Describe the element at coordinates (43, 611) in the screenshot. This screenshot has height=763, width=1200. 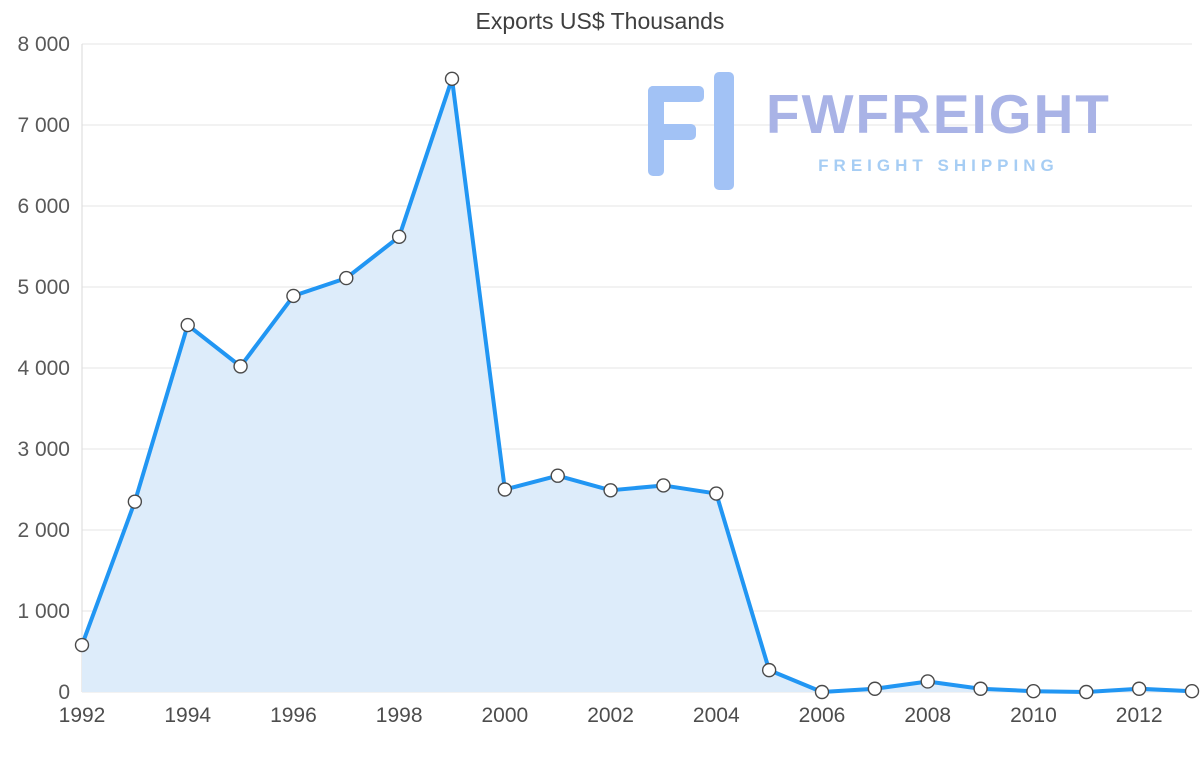
I see `y-tick-label: 1 000` at that location.